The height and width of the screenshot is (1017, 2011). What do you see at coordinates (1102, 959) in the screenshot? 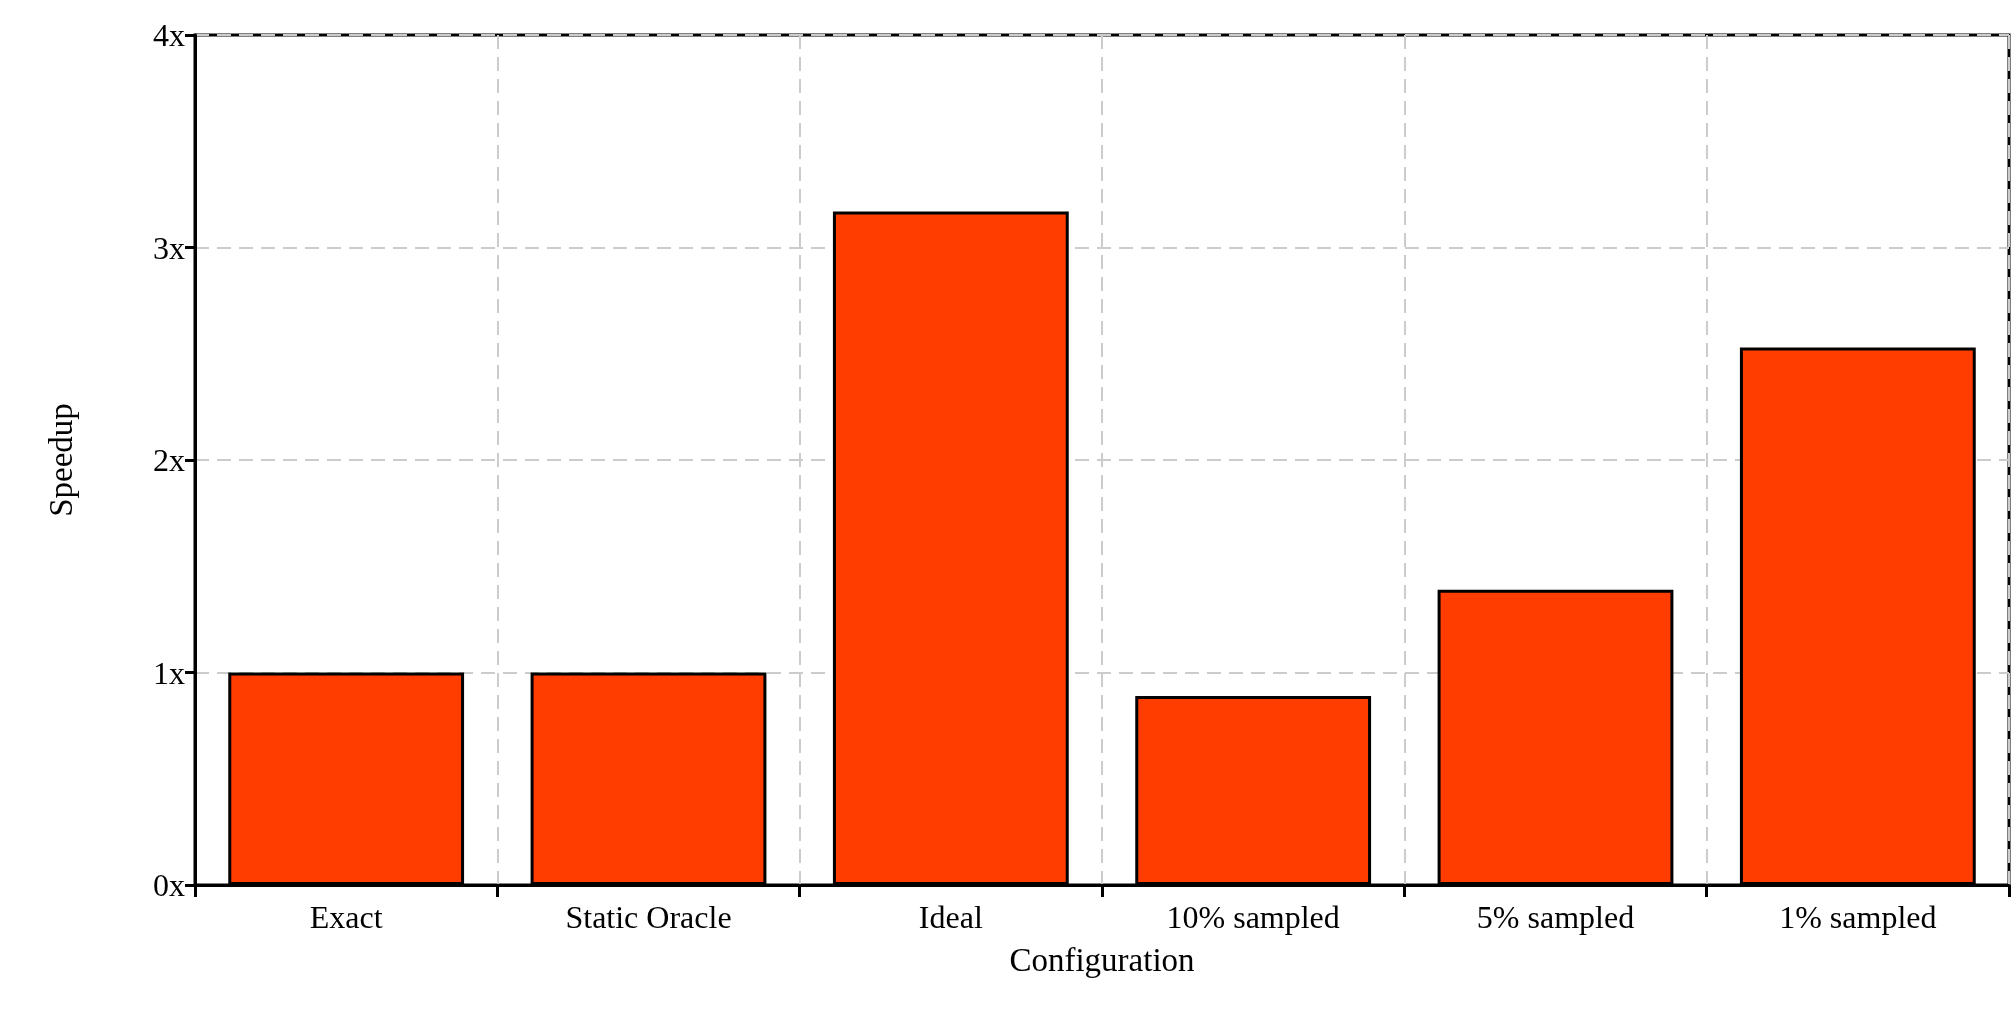
I see `x-axis-title: Configuration` at bounding box center [1102, 959].